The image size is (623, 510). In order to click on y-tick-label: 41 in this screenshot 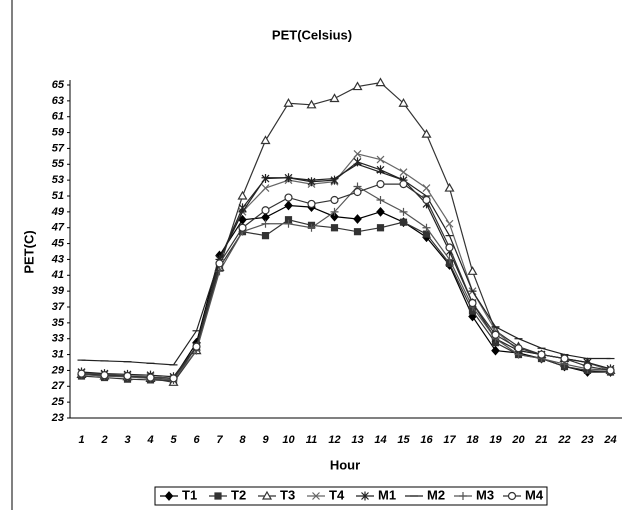, I will do `click(57, 275)`.